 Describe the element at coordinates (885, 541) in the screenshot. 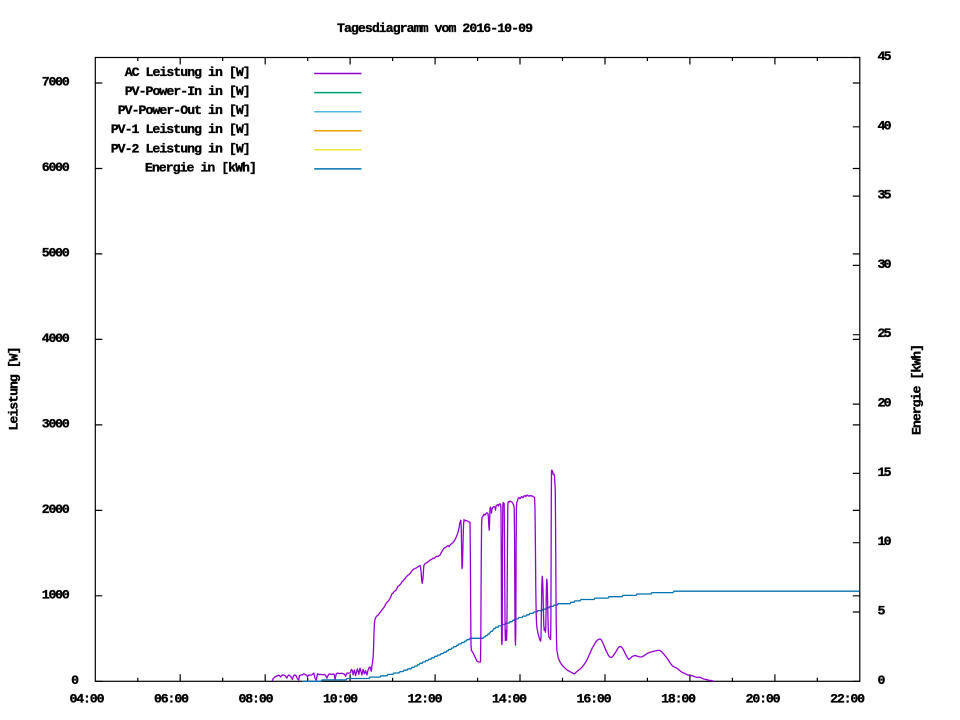

I see `svg-text: 10` at that location.